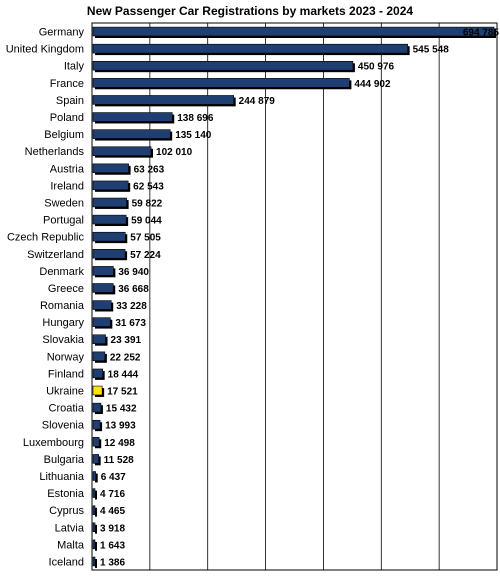 Image resolution: width=500 pixels, height=576 pixels. What do you see at coordinates (481, 33) in the screenshot?
I see `value-label: 694 785` at bounding box center [481, 33].